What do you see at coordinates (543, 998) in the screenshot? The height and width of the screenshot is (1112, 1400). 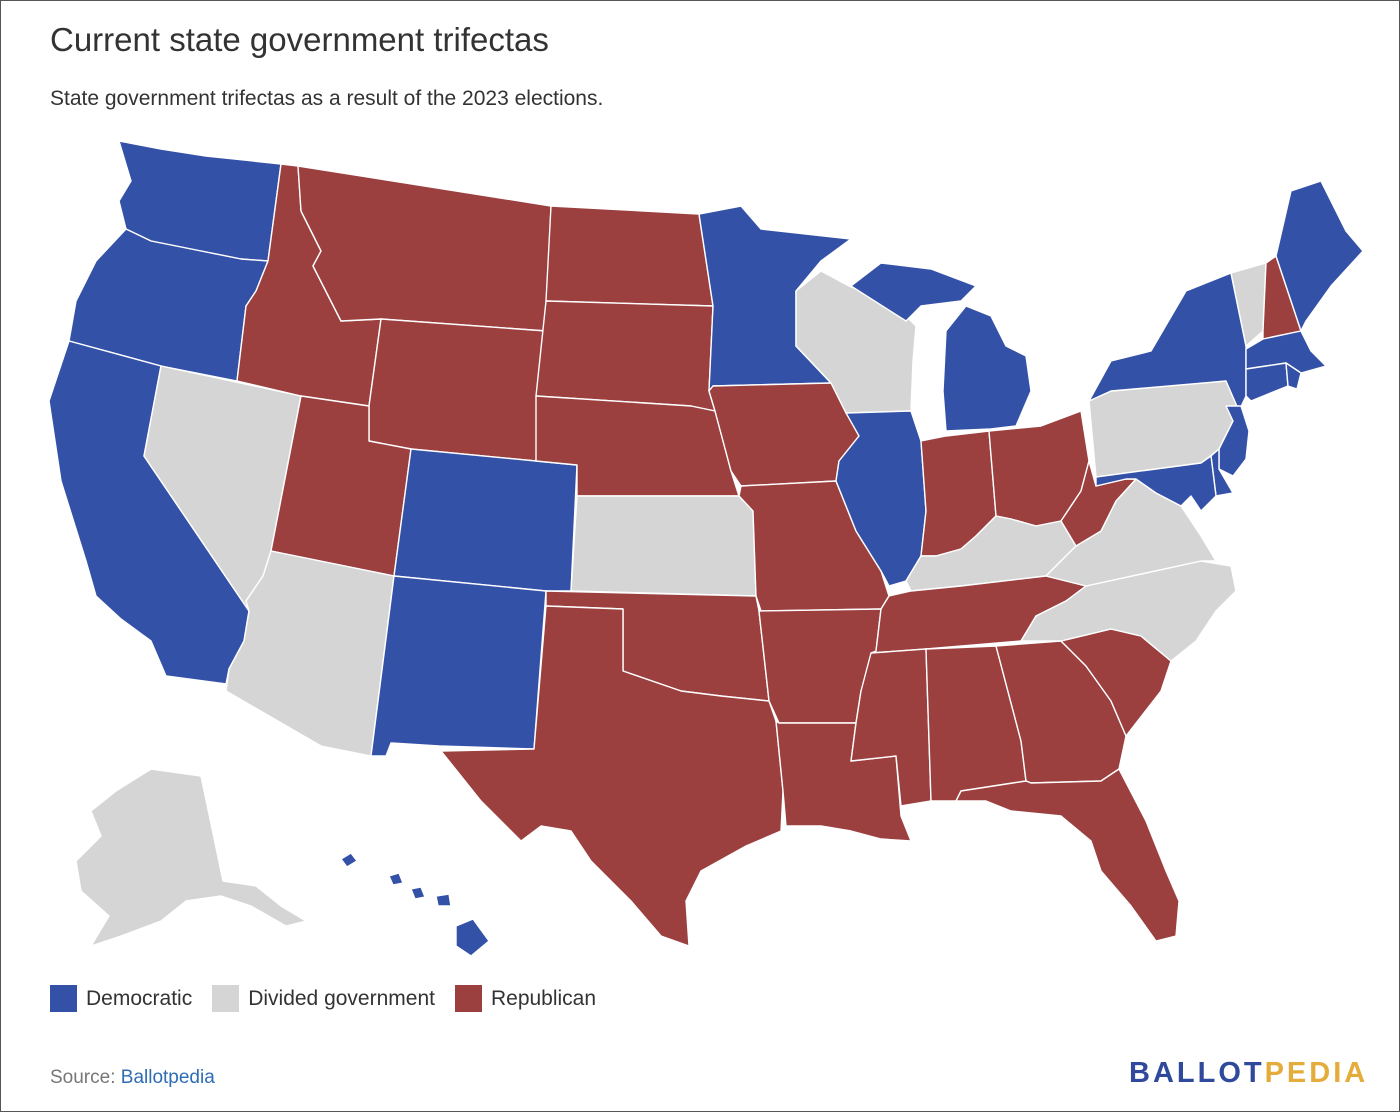 I see `legend-label-republican: Republican` at bounding box center [543, 998].